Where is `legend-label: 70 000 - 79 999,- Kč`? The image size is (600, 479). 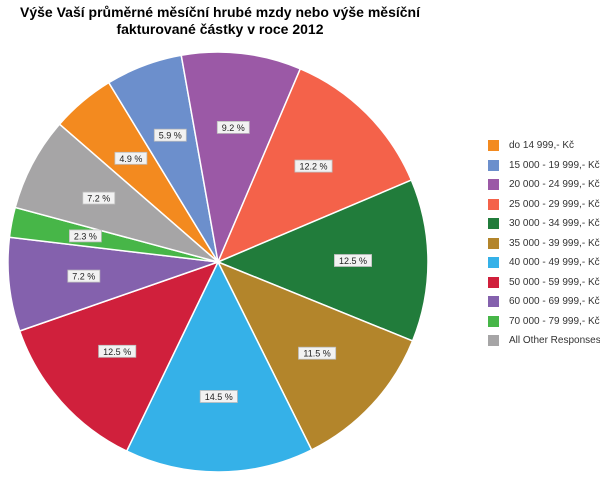 legend-label: 70 000 - 79 999,- Kč is located at coordinates (554, 321).